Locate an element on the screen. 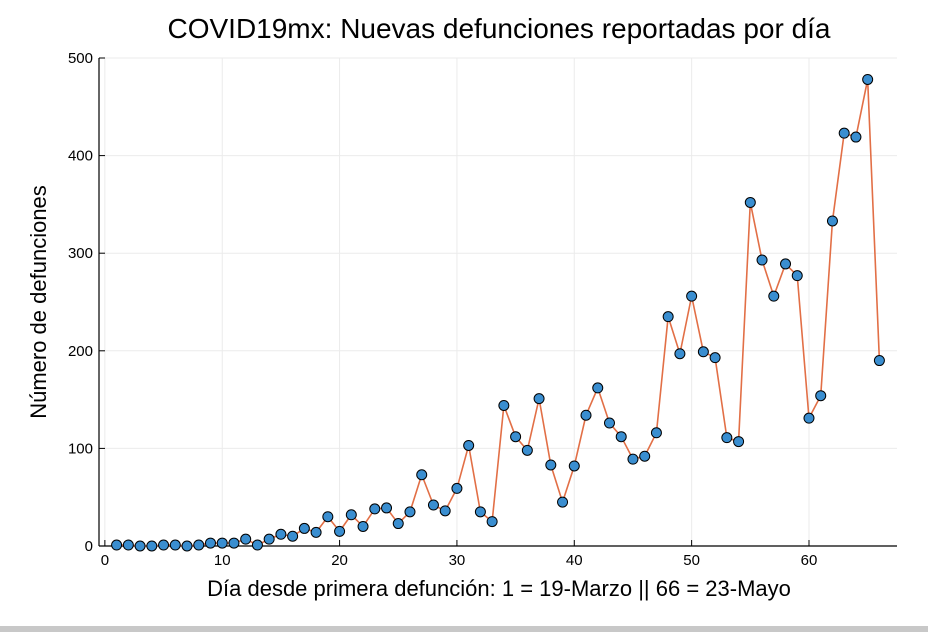 Image resolution: width=928 pixels, height=632 pixels. x-tick-label: 50 is located at coordinates (691, 560).